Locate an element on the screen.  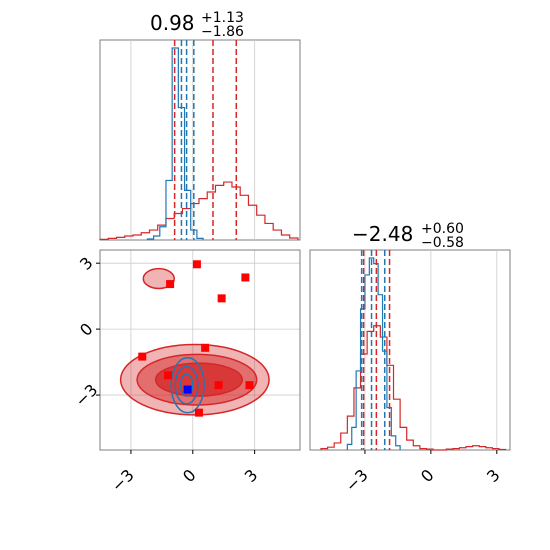
title-x: 0.98 +1.13 −1.86 is located at coordinates (197, 25).